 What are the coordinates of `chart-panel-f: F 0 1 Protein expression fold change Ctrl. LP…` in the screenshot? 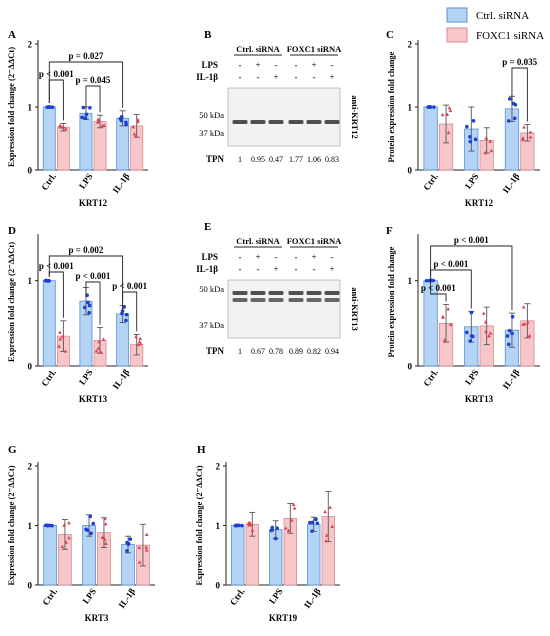 It's located at (463, 314).